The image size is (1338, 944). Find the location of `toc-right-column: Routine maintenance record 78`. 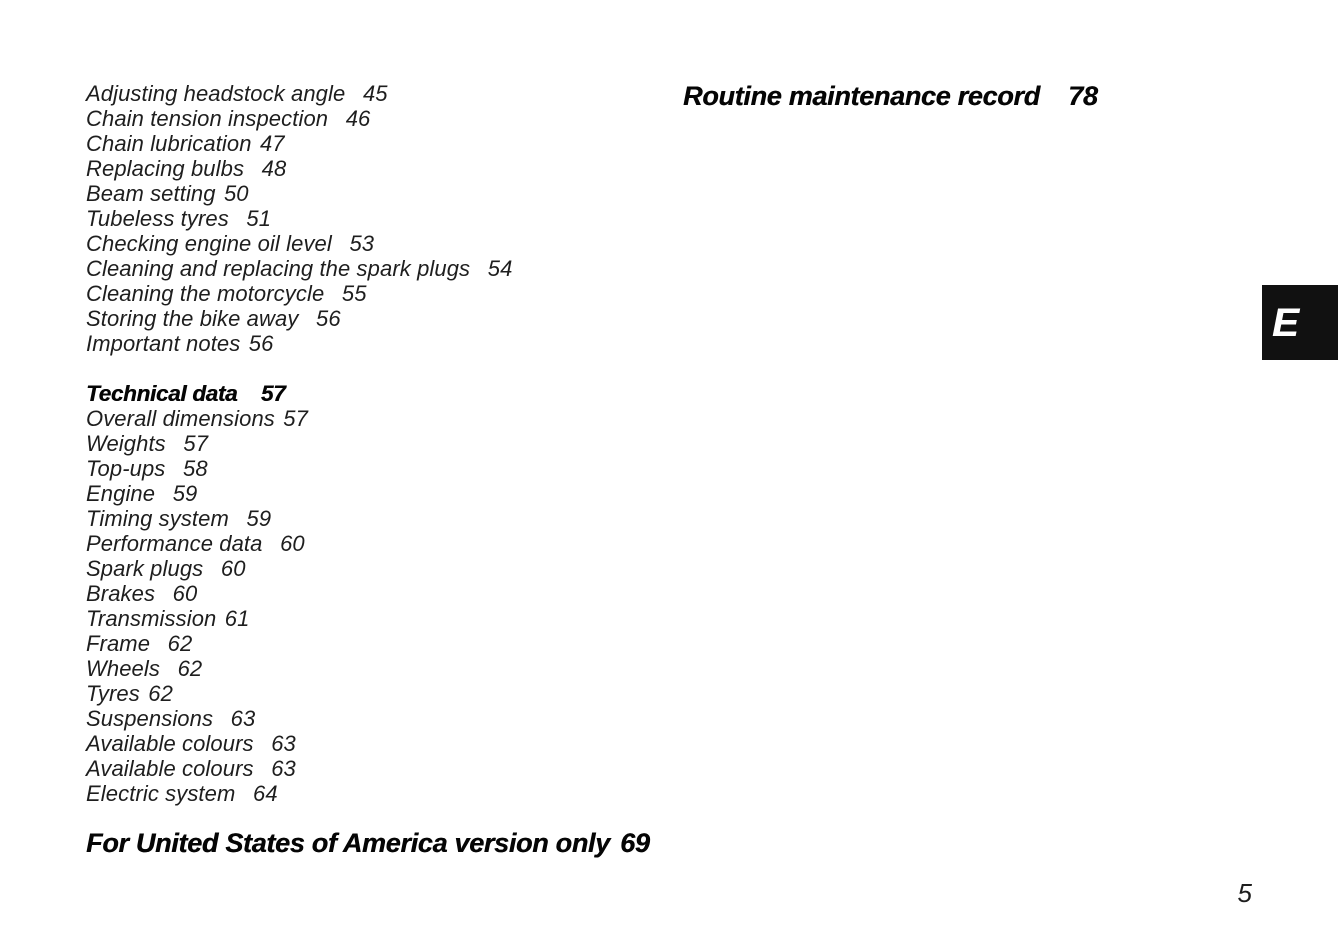

toc-right-column: Routine maintenance record 78 is located at coordinates (890, 96).